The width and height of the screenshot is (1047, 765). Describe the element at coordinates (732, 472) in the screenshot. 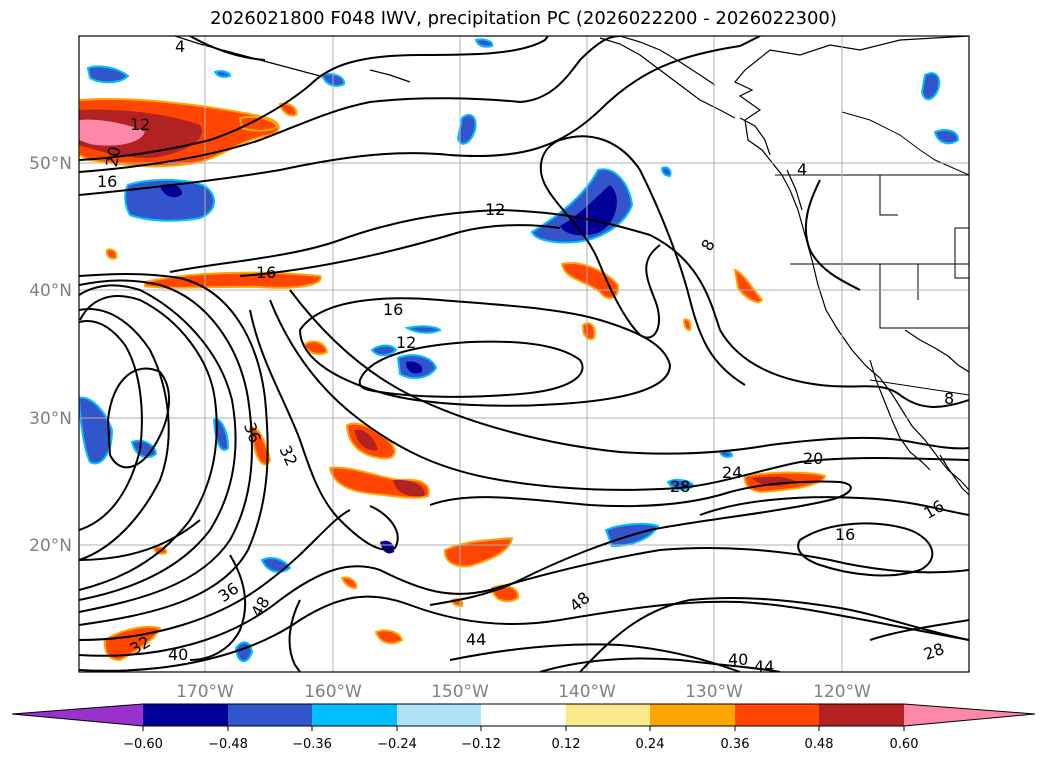

I see `contour-label: 24` at that location.